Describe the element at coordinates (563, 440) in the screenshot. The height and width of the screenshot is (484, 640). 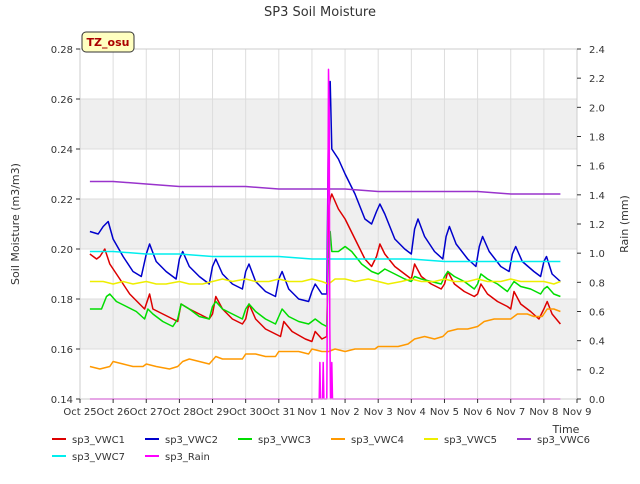
I see `legend-label-sp3_VWC6: sp3_VWC6` at that location.